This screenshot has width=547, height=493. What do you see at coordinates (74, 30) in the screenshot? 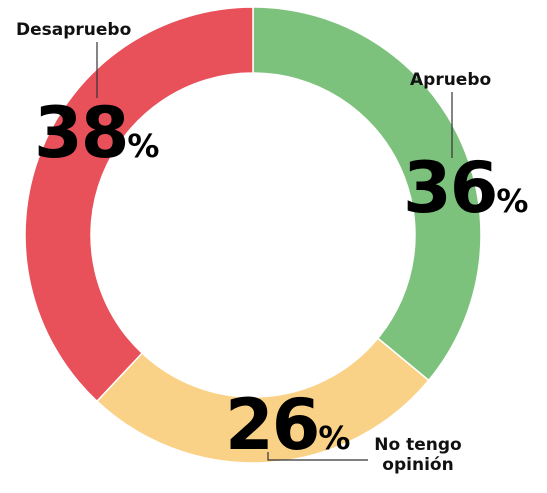
I see `category-label: Desapruebo` at bounding box center [74, 30].